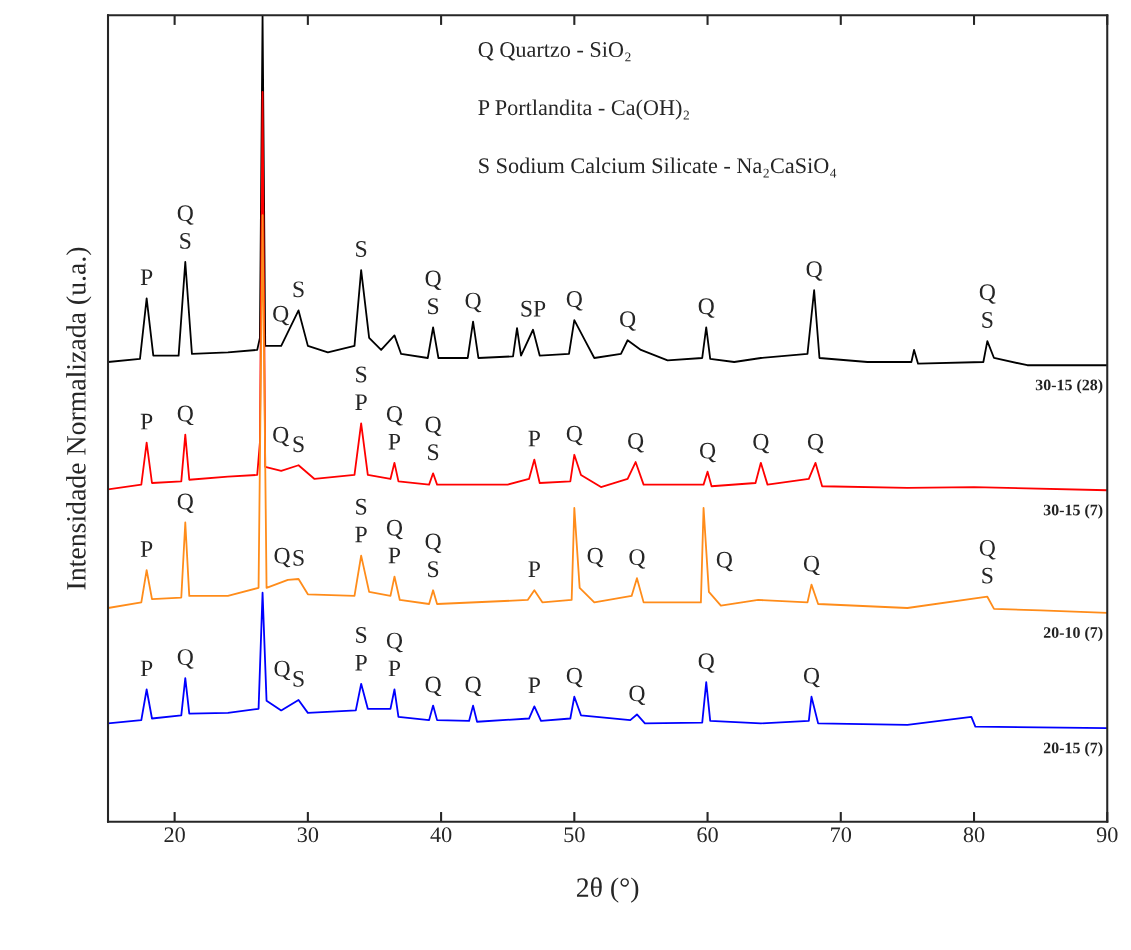  I want to click on y-axis-title: Intensidade Normalizada (u.a.), so click(79, 418).